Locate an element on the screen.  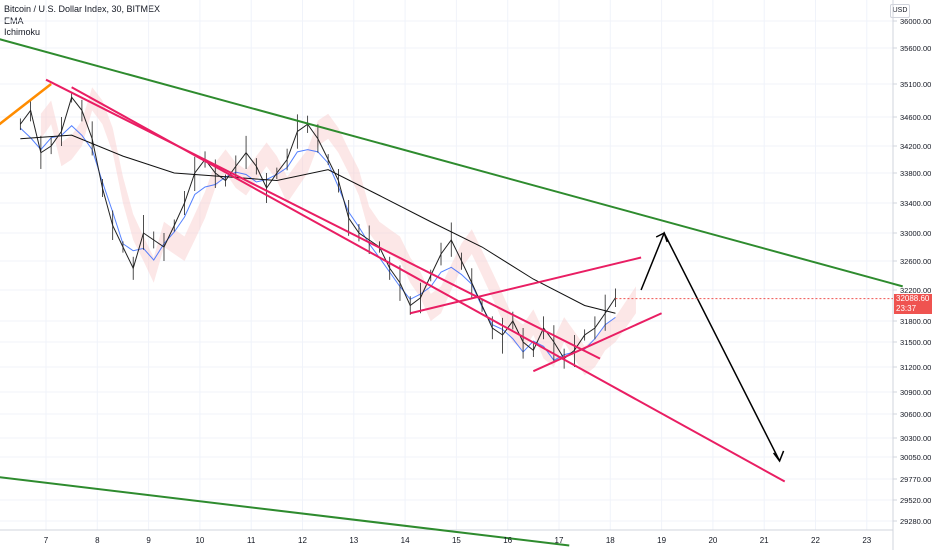
x-tick-label: 12 is located at coordinates (302, 540).